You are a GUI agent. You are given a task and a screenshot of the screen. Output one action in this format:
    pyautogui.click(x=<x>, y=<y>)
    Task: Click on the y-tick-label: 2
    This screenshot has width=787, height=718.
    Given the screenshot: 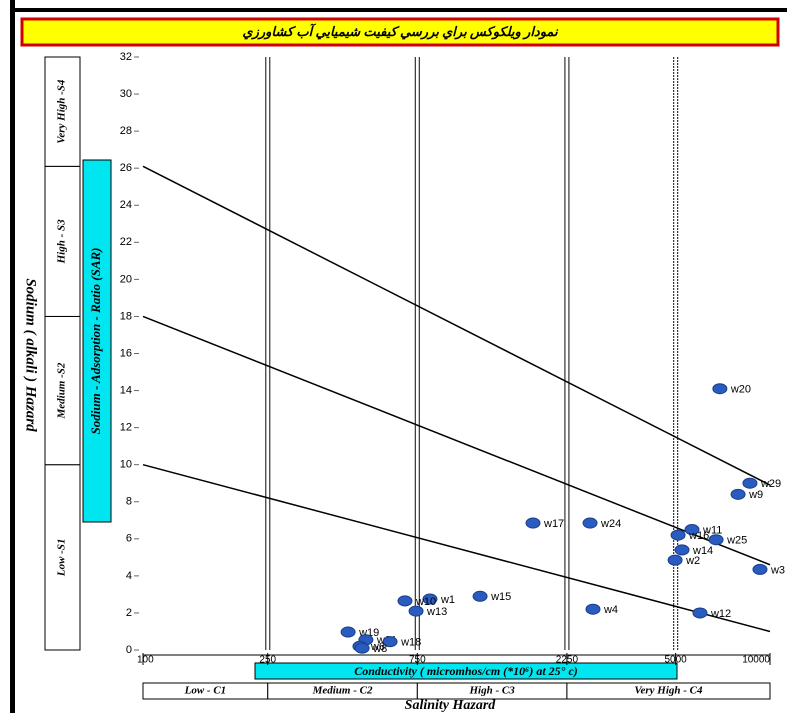 What is the action you would take?
    pyautogui.click(x=129, y=613)
    